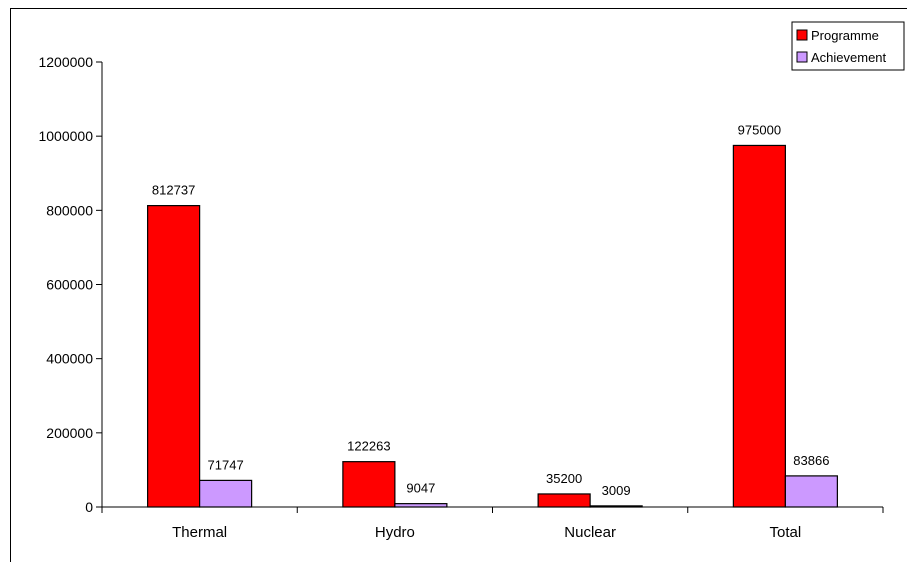  What do you see at coordinates (564, 500) in the screenshot?
I see `bar-programme-nuclear` at bounding box center [564, 500].